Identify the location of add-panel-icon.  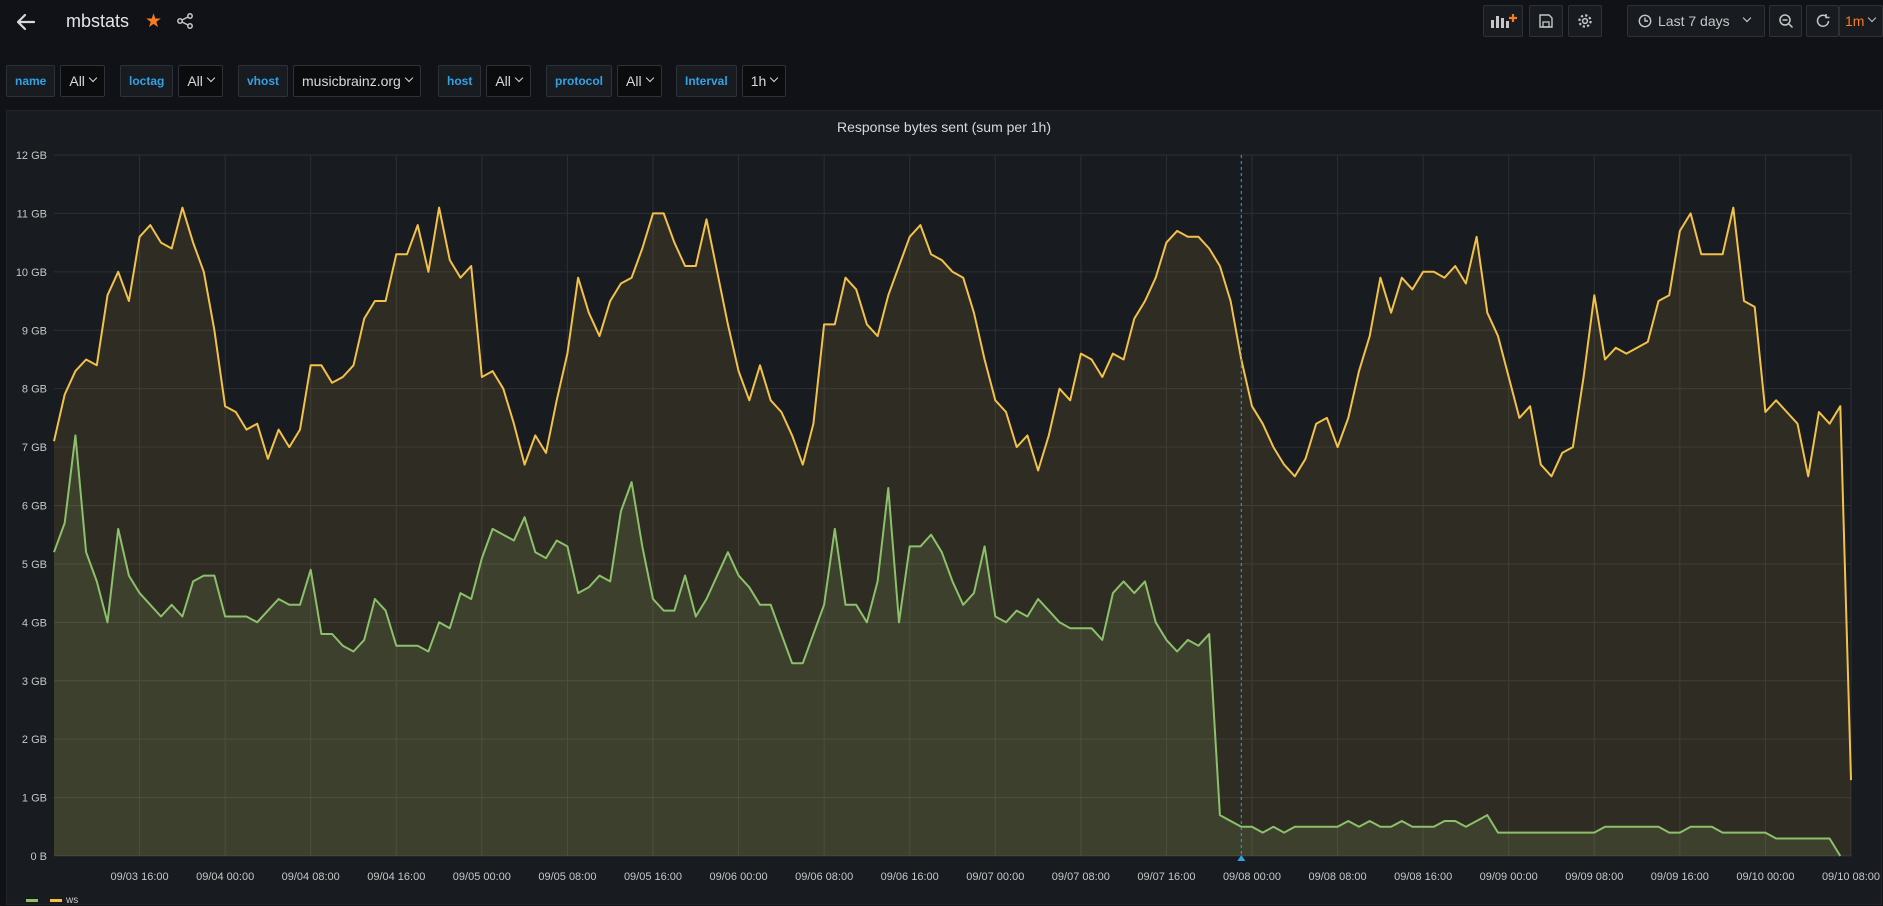
(1504, 21).